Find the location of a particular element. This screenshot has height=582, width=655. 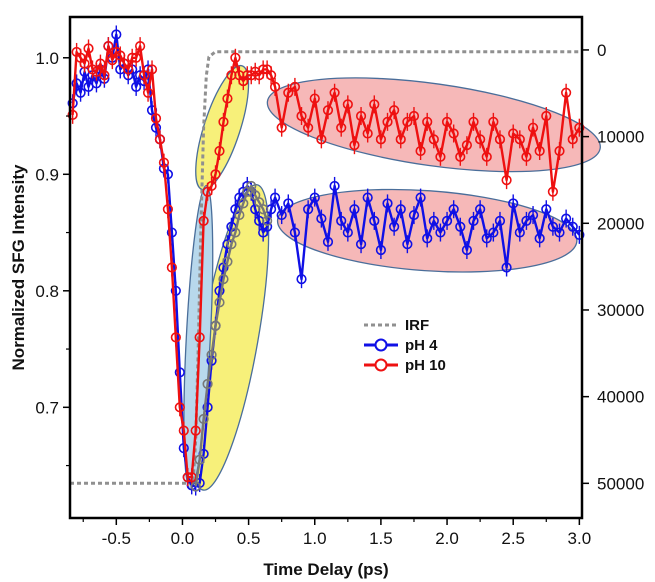

legend: IRF pH 4 pH 10 is located at coordinates (405, 345).